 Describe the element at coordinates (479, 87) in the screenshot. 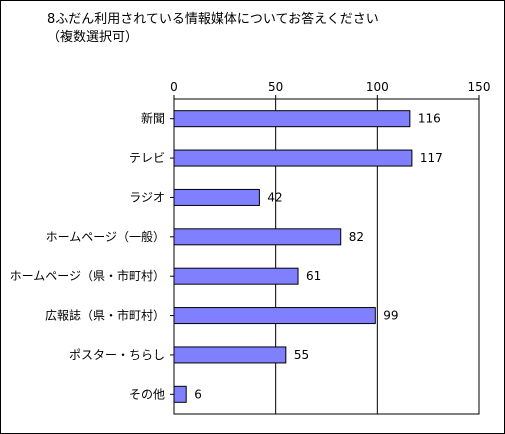

I see `tick-label: 150` at that location.